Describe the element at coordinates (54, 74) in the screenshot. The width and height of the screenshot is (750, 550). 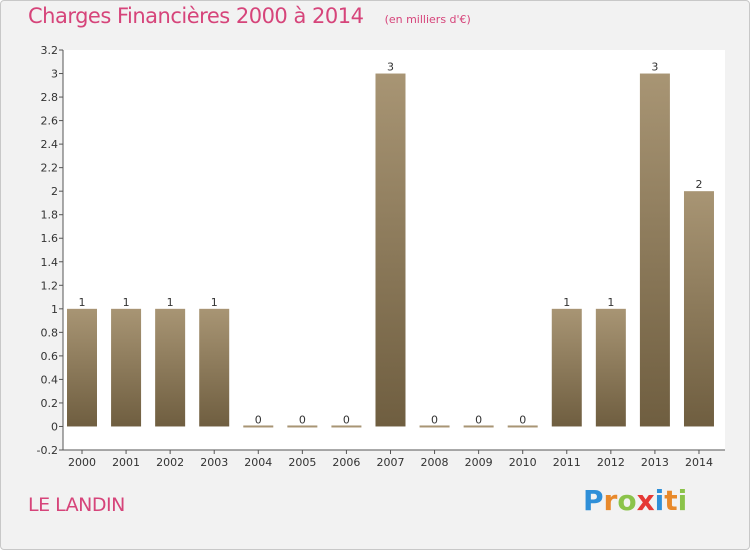
I see `y-tick-label: 3` at that location.